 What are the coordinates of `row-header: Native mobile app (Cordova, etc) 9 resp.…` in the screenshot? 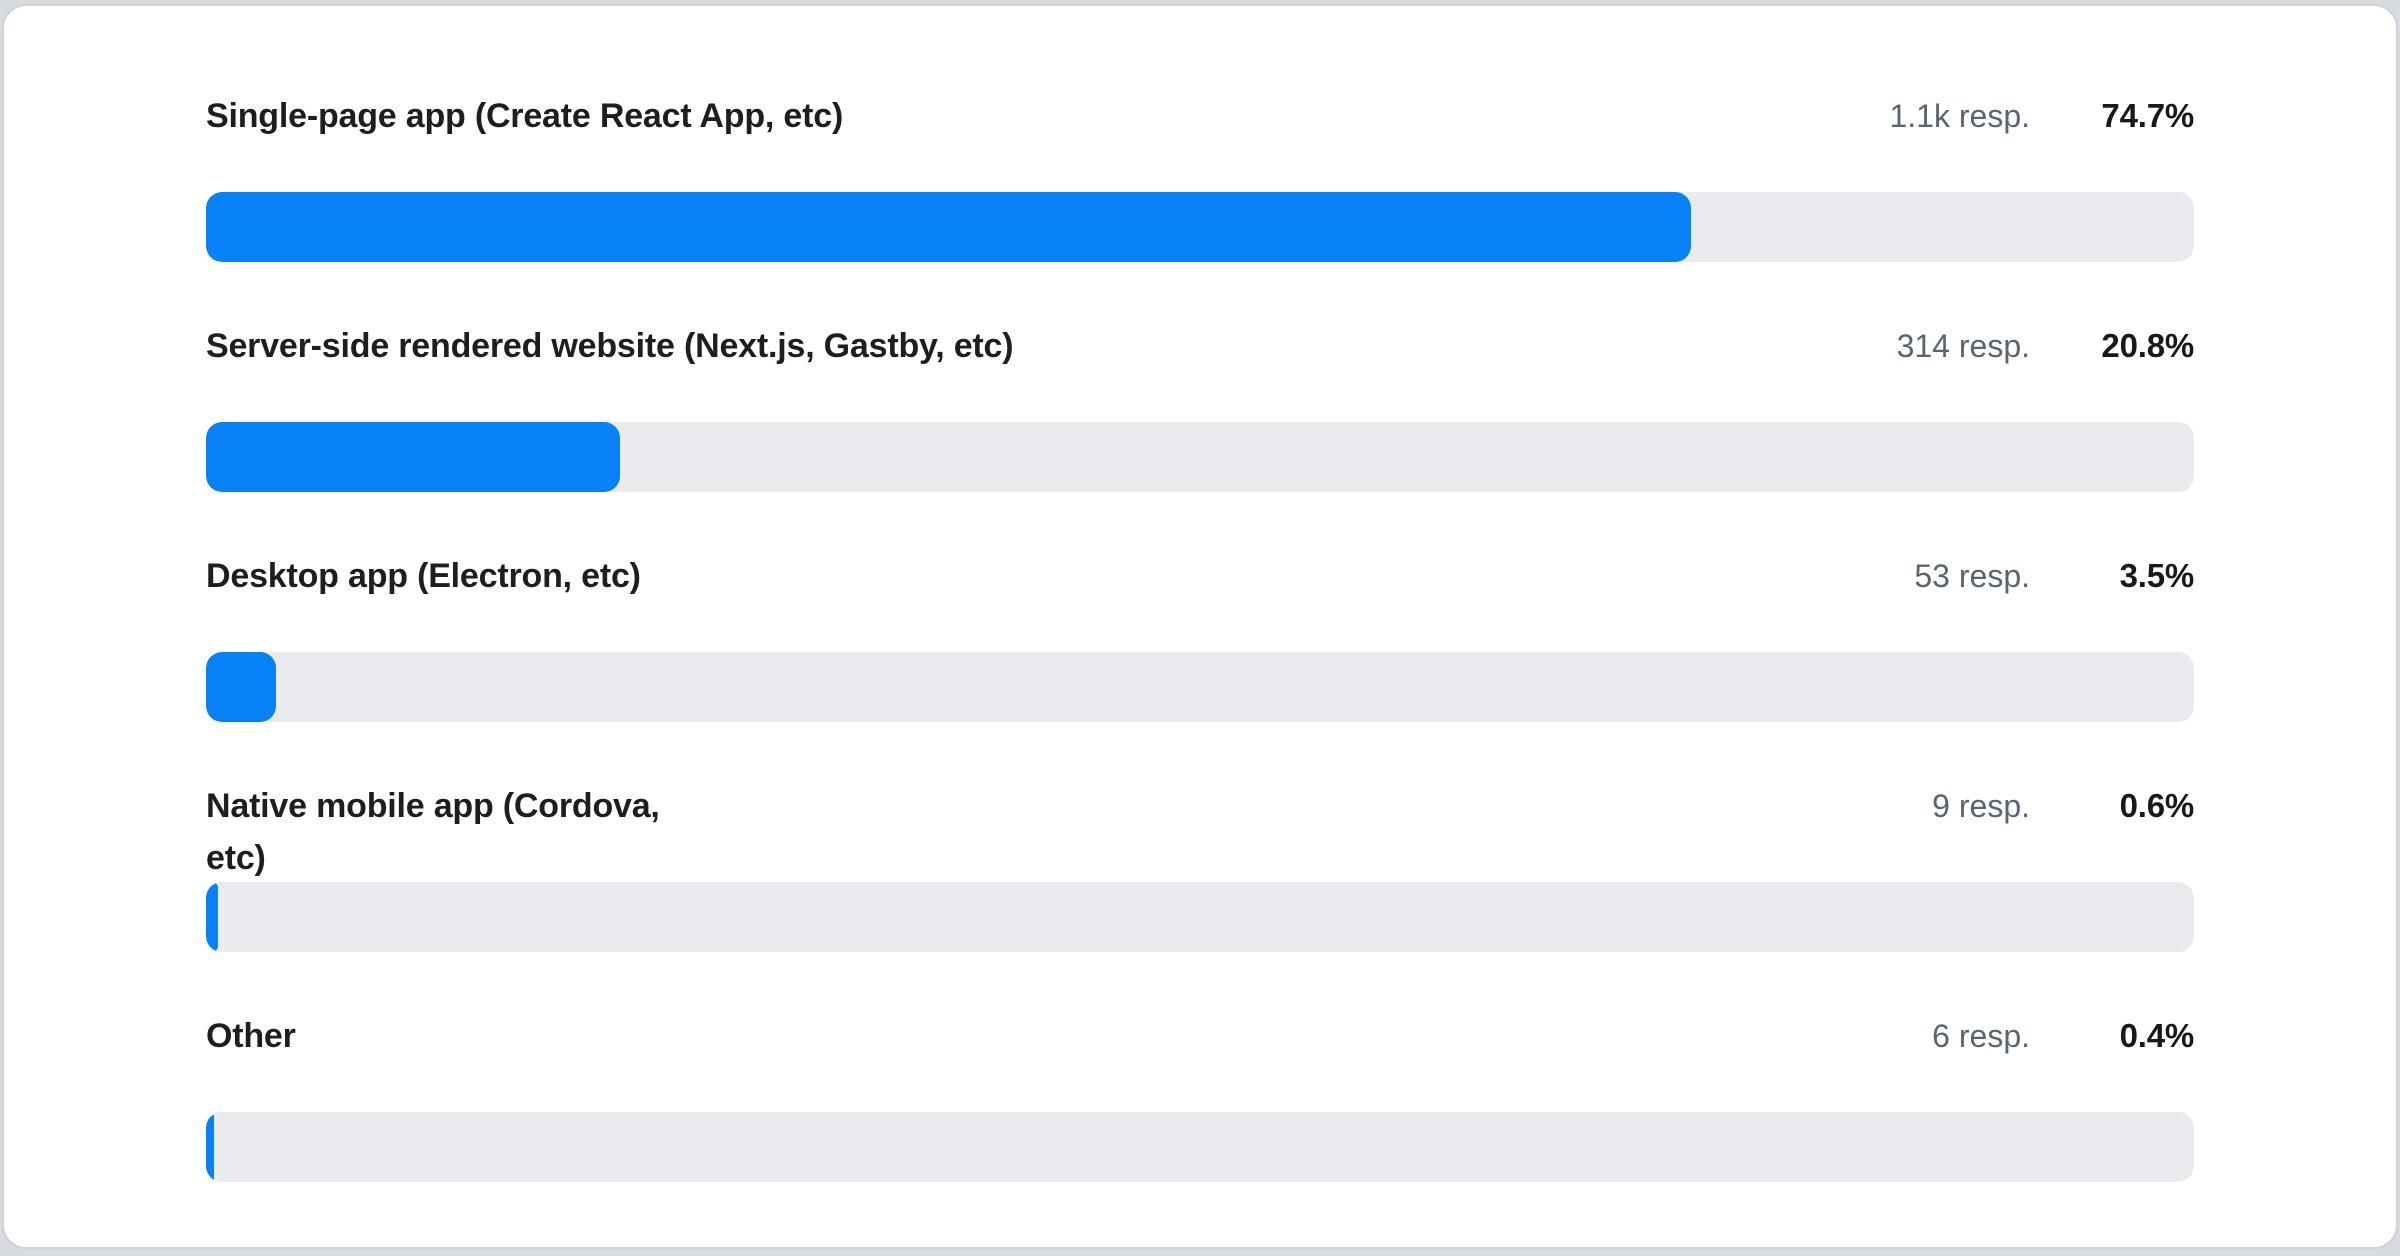 It's located at (1200, 832).